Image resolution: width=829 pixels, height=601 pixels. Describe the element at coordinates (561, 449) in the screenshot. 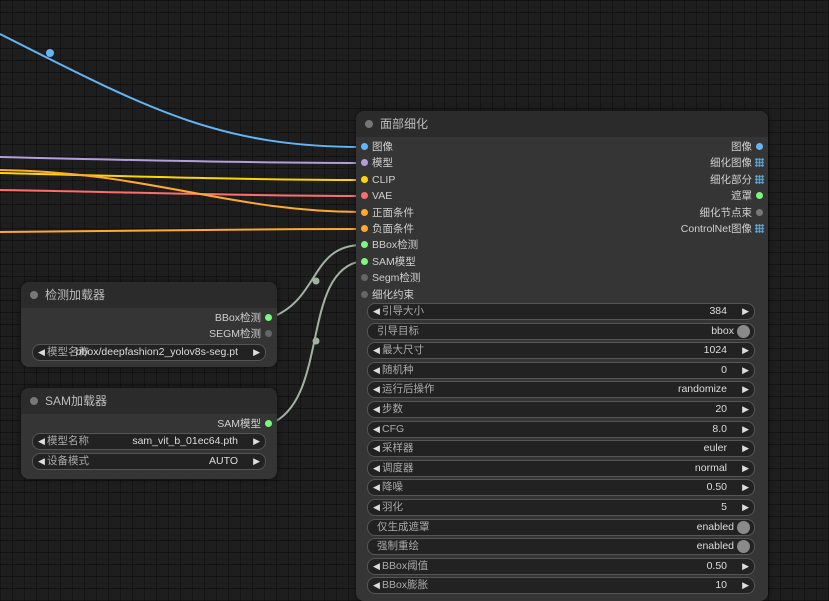

I see `combo-widget: ◀ 采样器 euler ▶` at that location.